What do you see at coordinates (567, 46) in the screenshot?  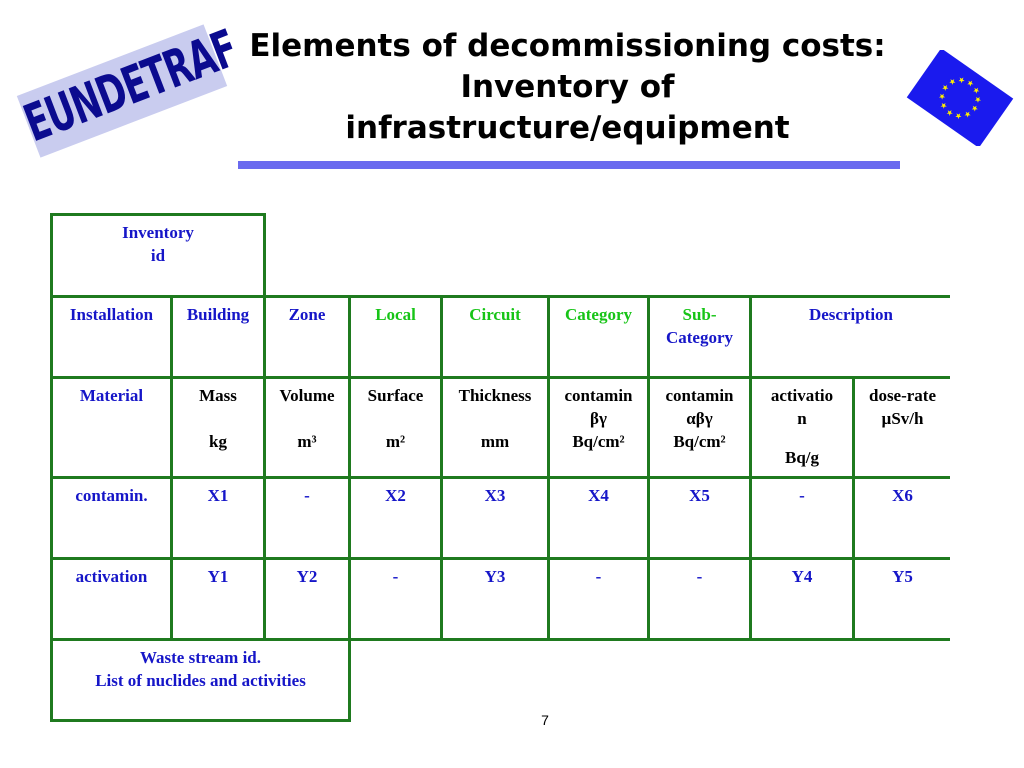 I see `title-line-1: Elements of decommissioning costs:` at bounding box center [567, 46].